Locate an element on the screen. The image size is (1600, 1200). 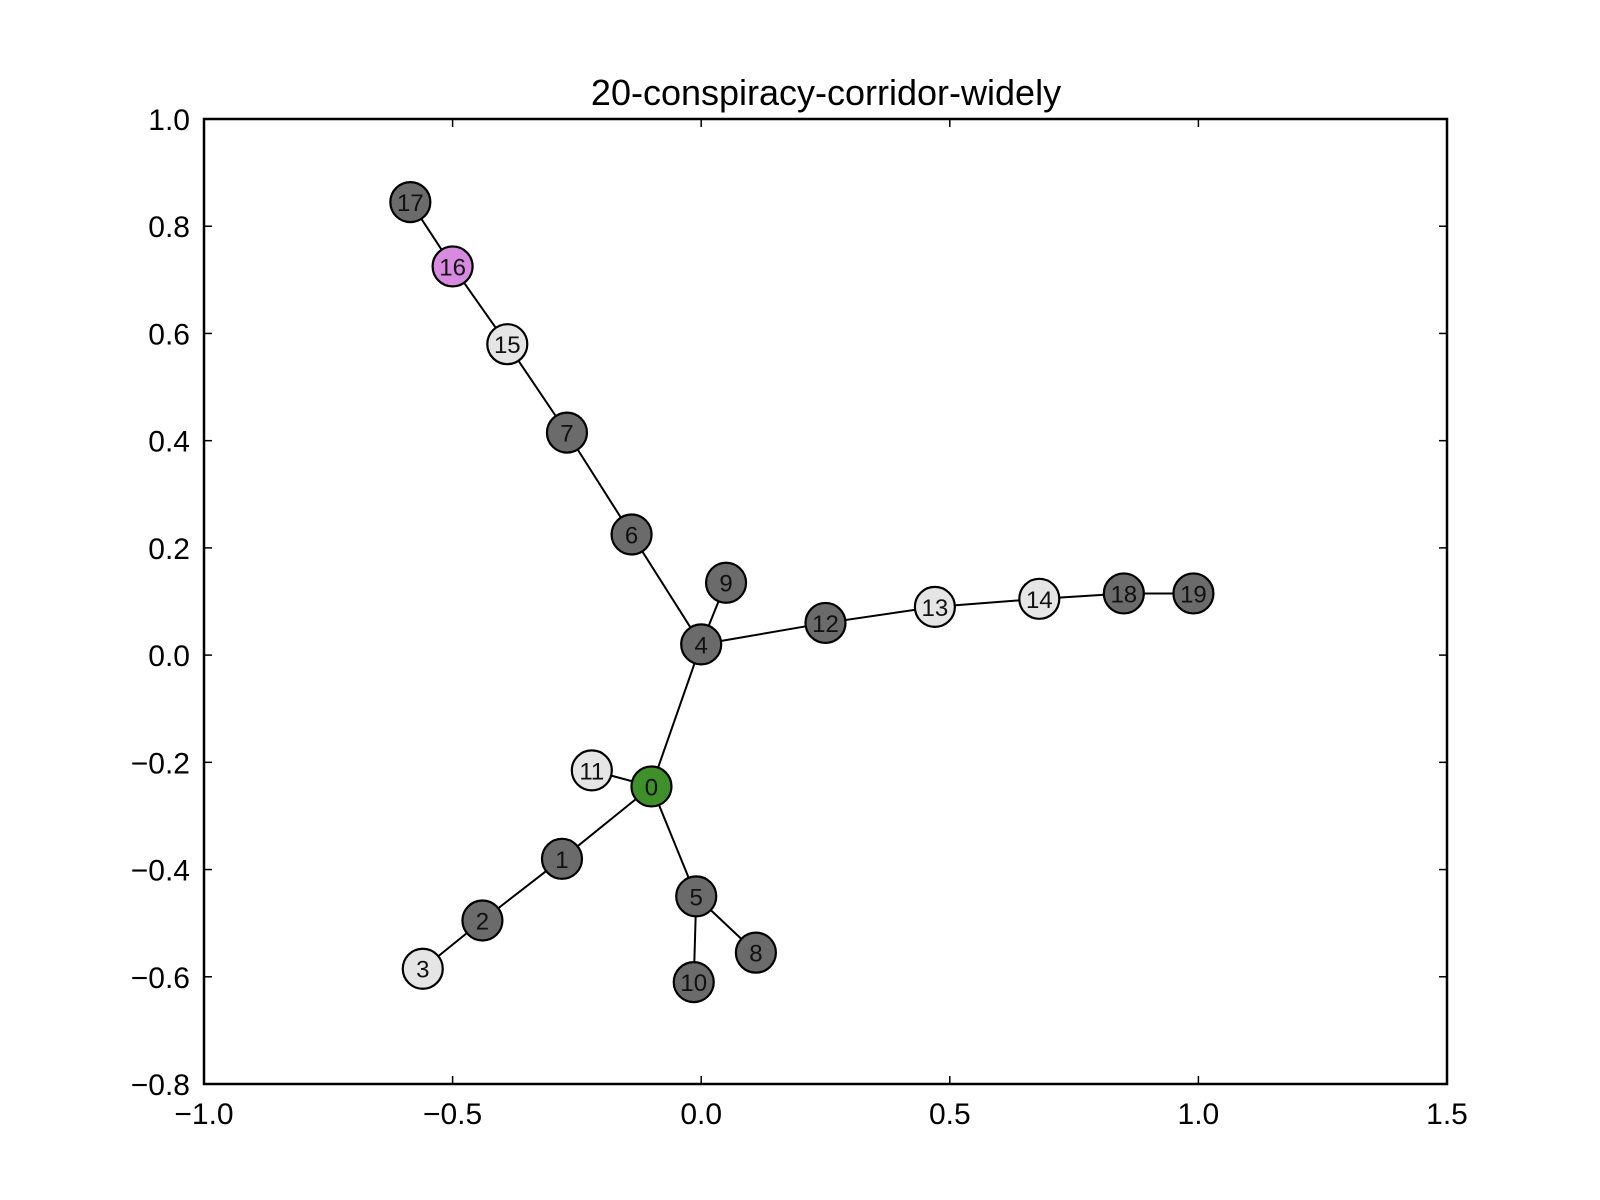
node-label-3: 3 is located at coordinates (422, 970).